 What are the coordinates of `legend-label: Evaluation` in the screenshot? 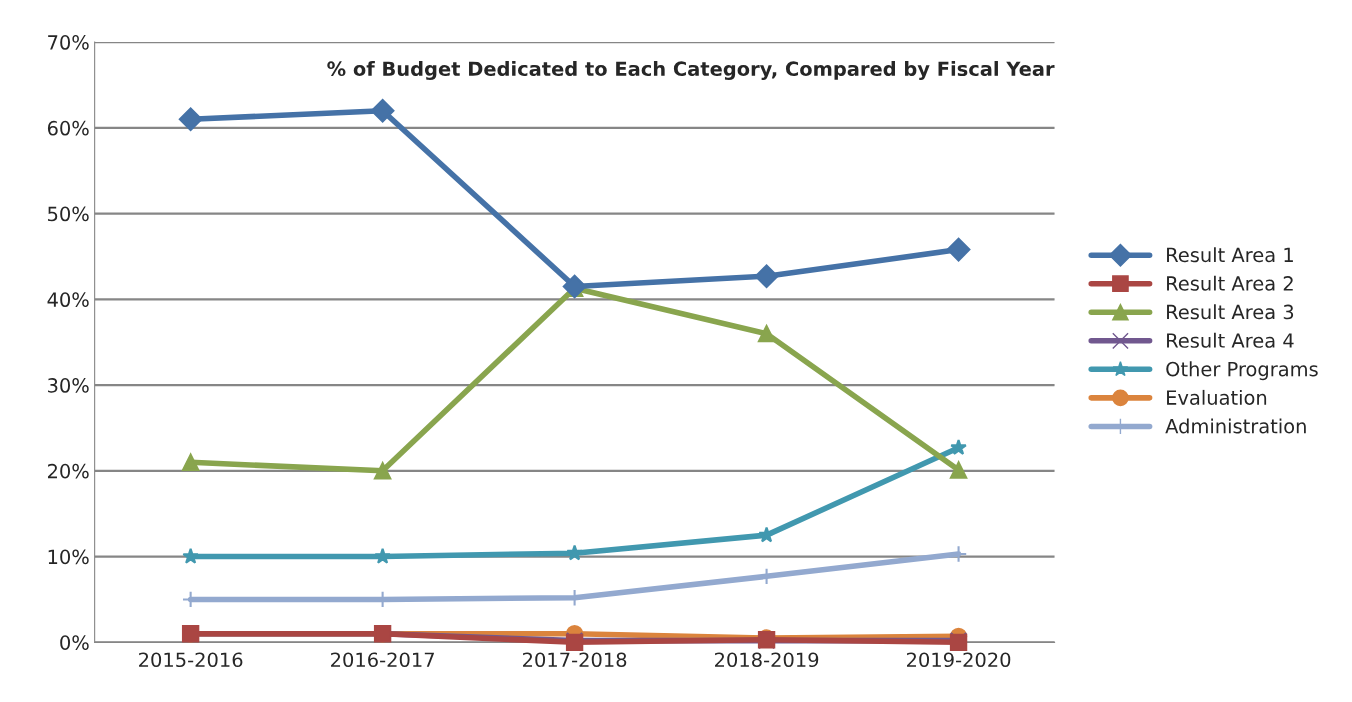 It's located at (1217, 397).